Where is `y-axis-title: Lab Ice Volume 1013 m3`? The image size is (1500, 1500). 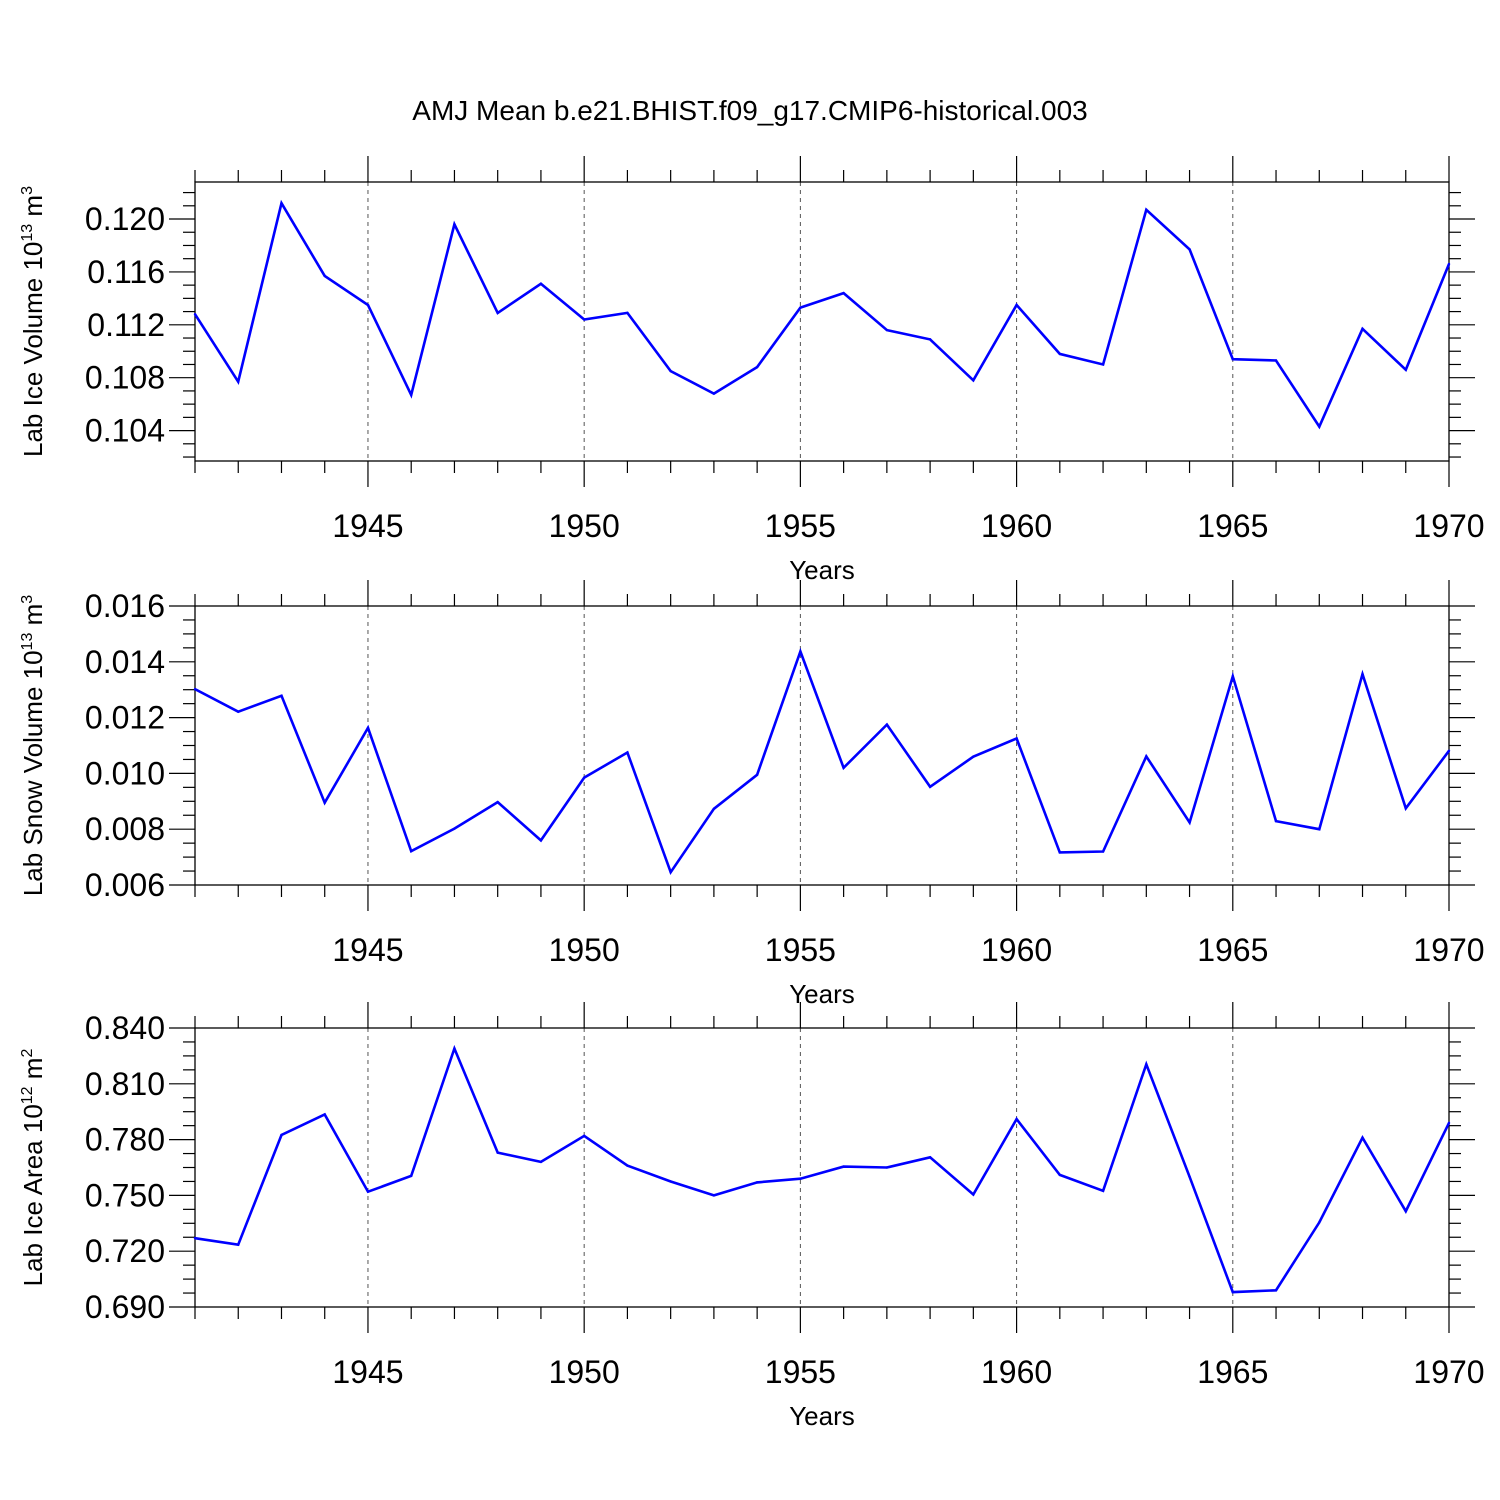
y-axis-title: Lab Ice Volume 1013 m3 is located at coordinates (33, 321).